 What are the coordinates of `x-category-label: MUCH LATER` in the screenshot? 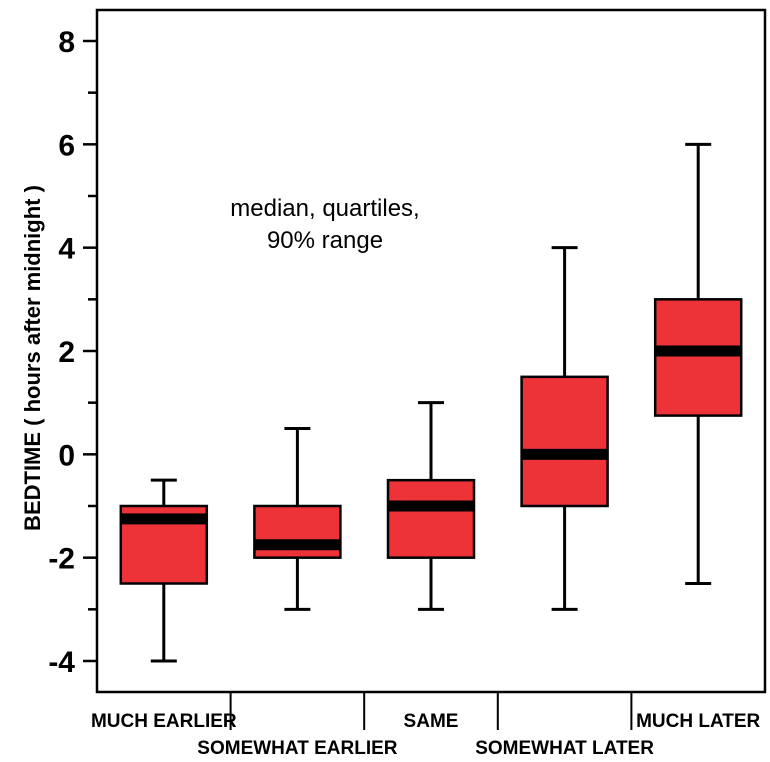 It's located at (698, 721).